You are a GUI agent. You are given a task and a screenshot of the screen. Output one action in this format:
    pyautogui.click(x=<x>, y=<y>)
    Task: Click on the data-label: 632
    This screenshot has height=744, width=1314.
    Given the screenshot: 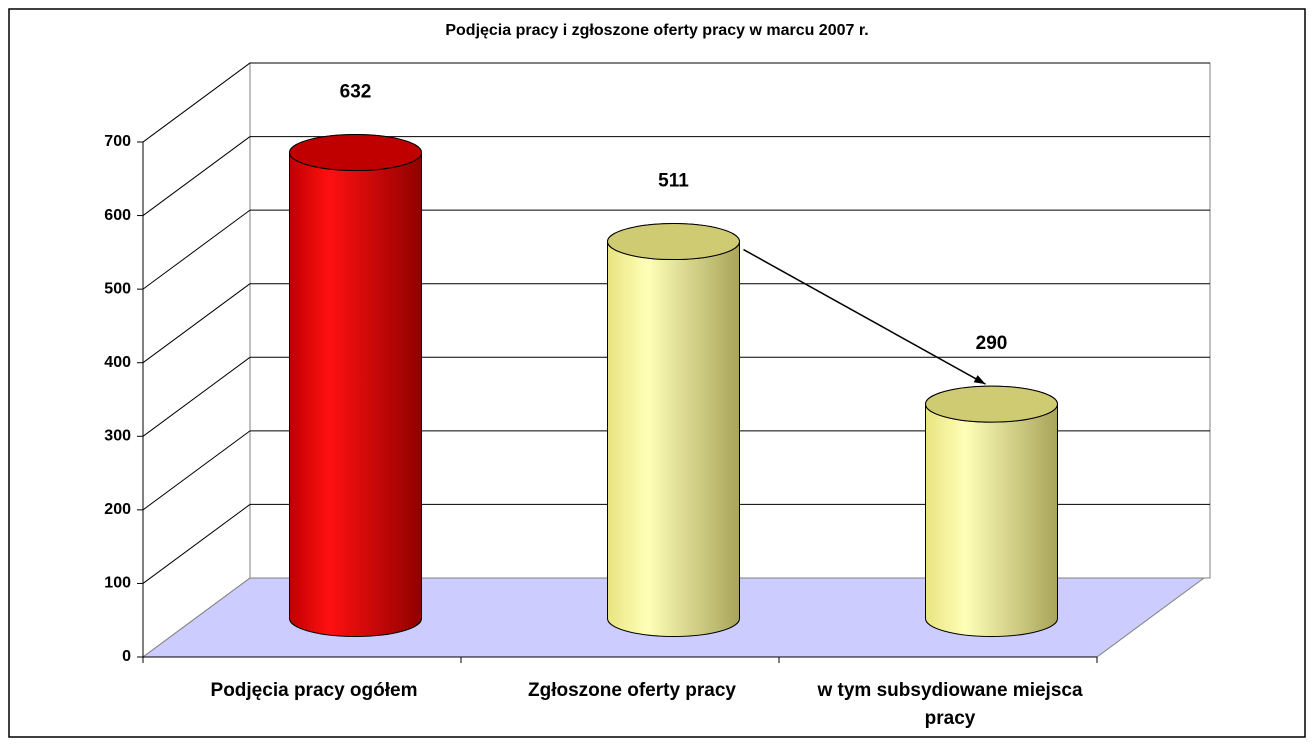 What is the action you would take?
    pyautogui.click(x=356, y=92)
    